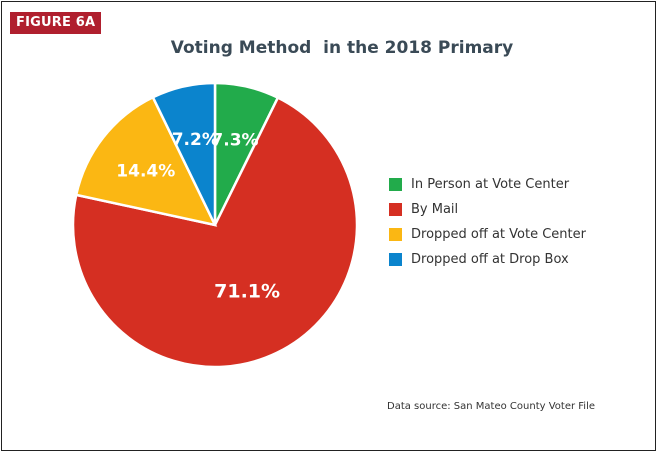 The image size is (660, 453). What do you see at coordinates (498, 234) in the screenshot?
I see `legend-label: Dropped off at Vote Center` at bounding box center [498, 234].